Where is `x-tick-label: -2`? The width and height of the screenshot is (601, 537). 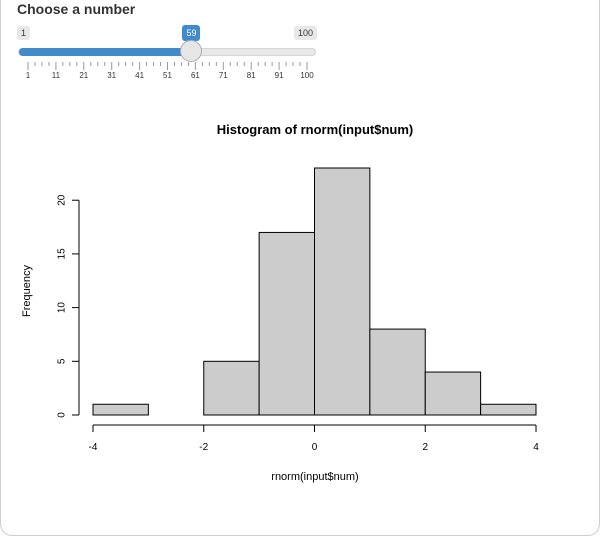 x-tick-label: -2 is located at coordinates (203, 447).